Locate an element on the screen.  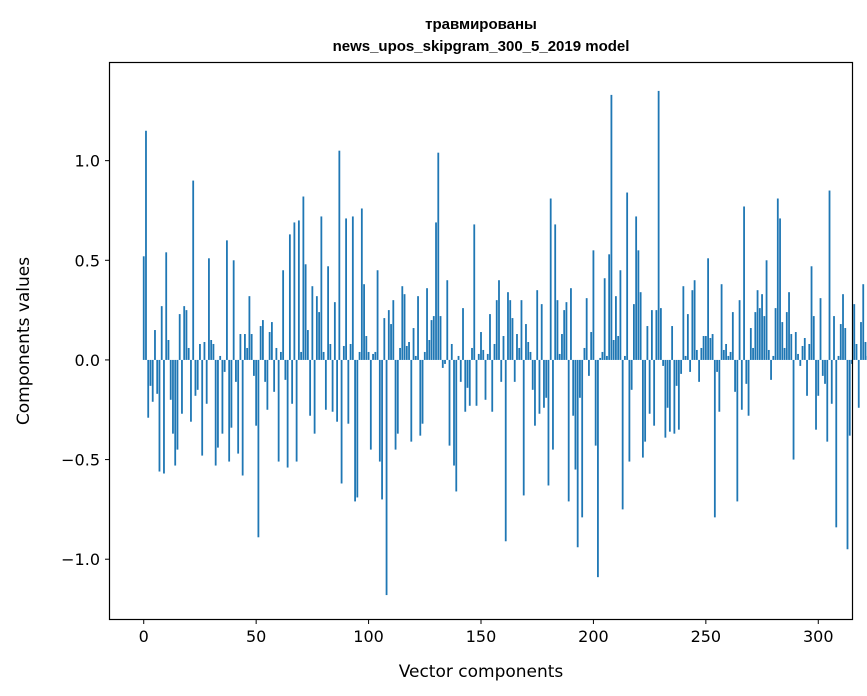
x-tick-label: 300 is located at coordinates (818, 636).